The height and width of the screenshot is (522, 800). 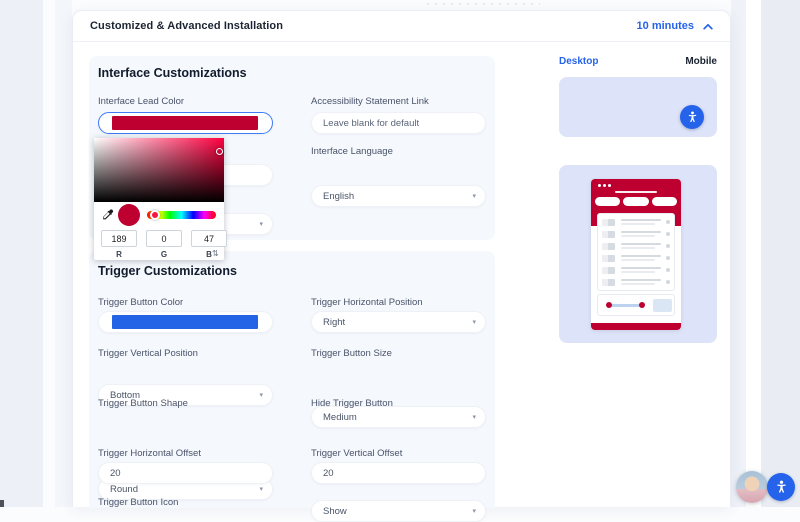 I want to click on mockup-slider-track, so click(x=626, y=305).